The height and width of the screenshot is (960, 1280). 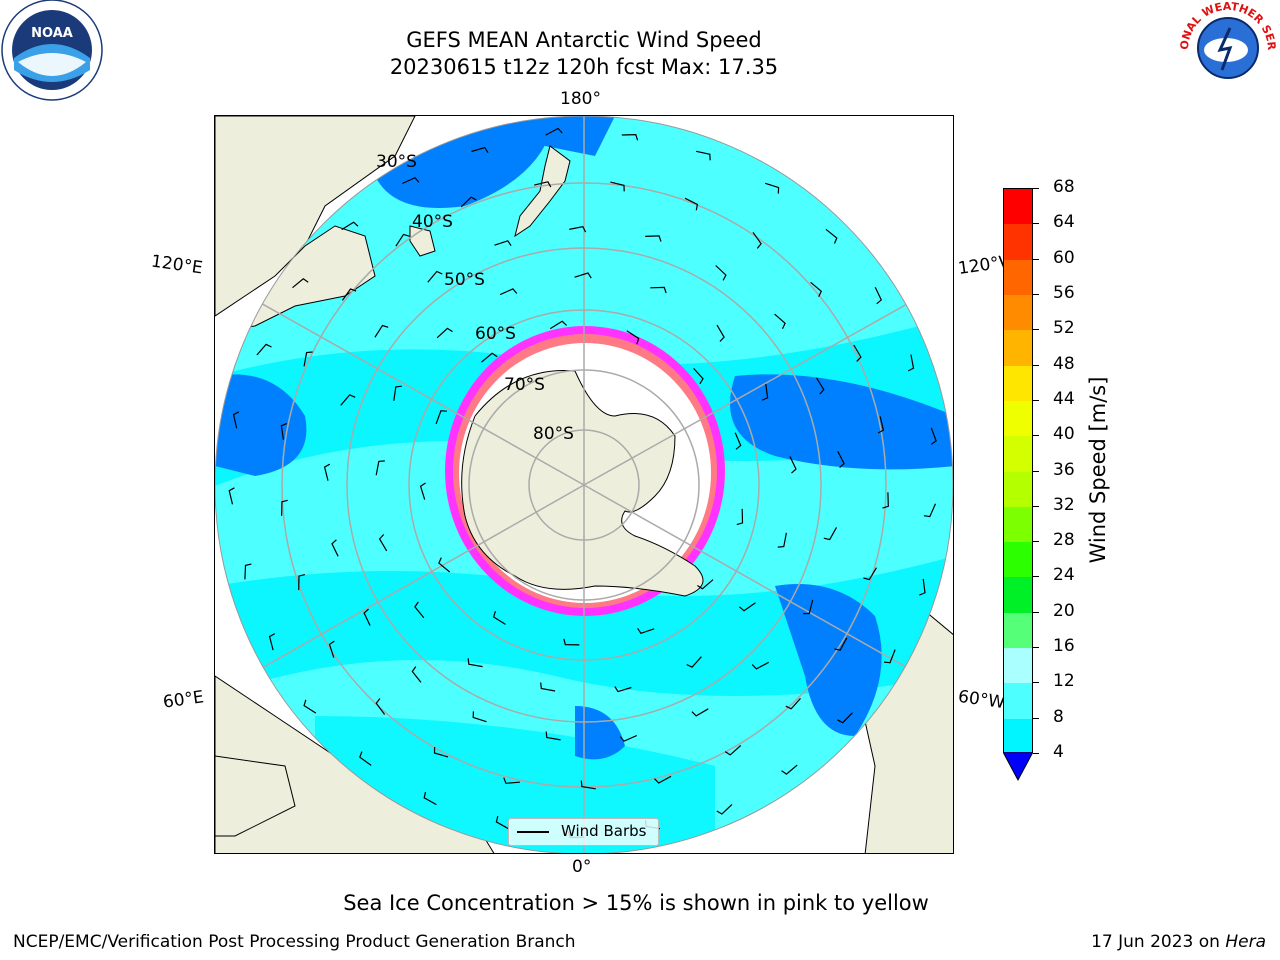 I want to click on lon-label-180: 180°, so click(x=580, y=99).